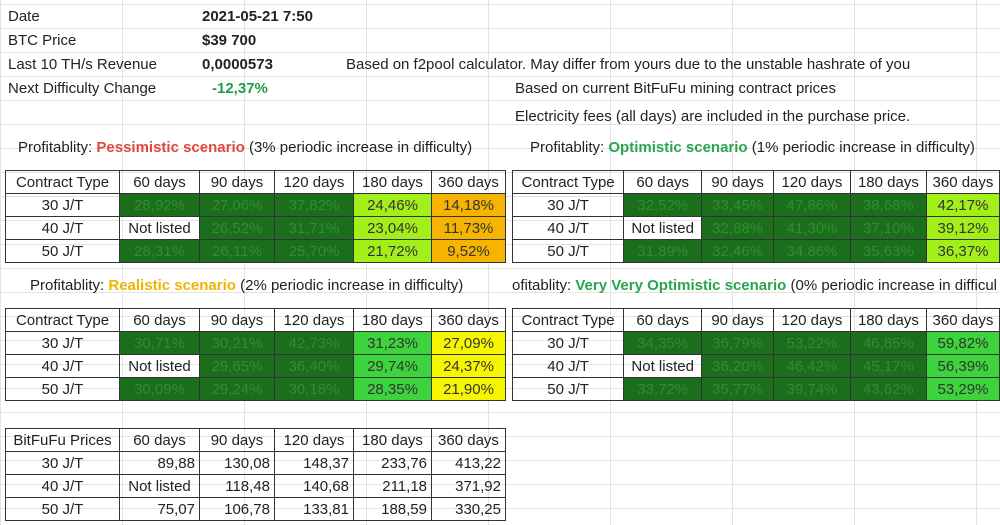  Describe the element at coordinates (468, 486) in the screenshot. I see `value-cell: 371,92` at that location.